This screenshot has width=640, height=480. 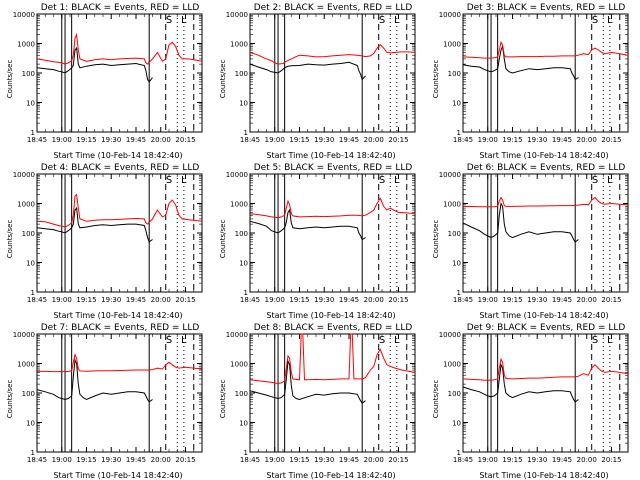 I want to click on chart-title: Det 2: BLACK = Events, RED = LLD, so click(x=333, y=8).